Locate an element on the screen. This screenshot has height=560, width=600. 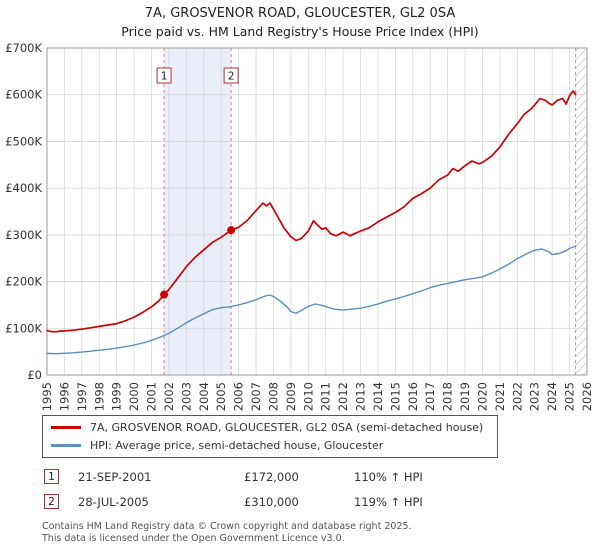
x-axis-tick-label: 2020 is located at coordinates (482, 396).